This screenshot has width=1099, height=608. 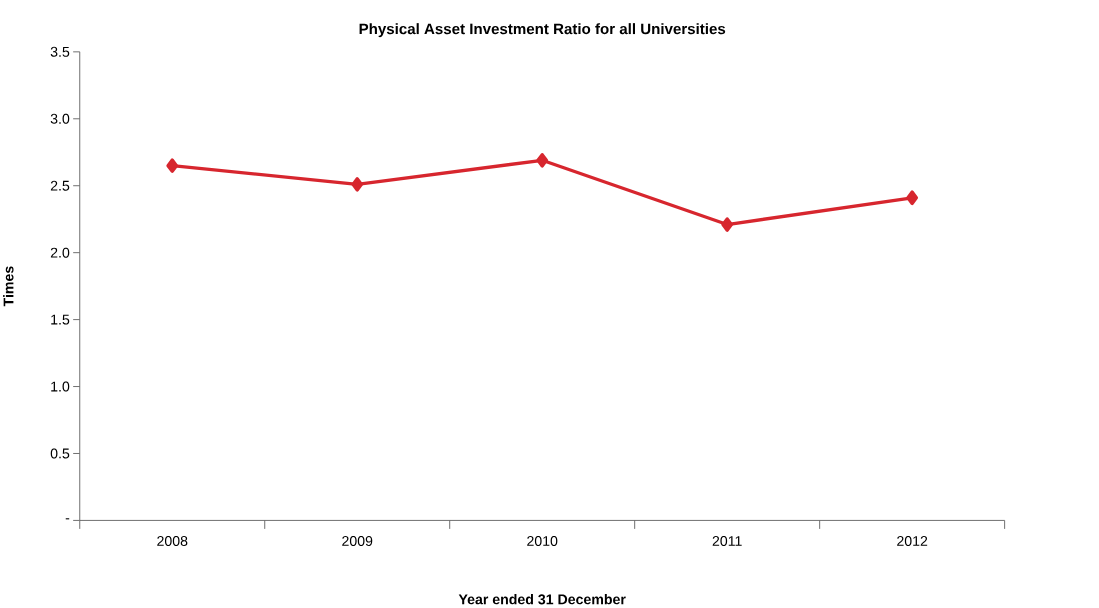 What do you see at coordinates (542, 30) in the screenshot?
I see `chart-title: Physical Asset Investment Ratio for all Universities` at bounding box center [542, 30].